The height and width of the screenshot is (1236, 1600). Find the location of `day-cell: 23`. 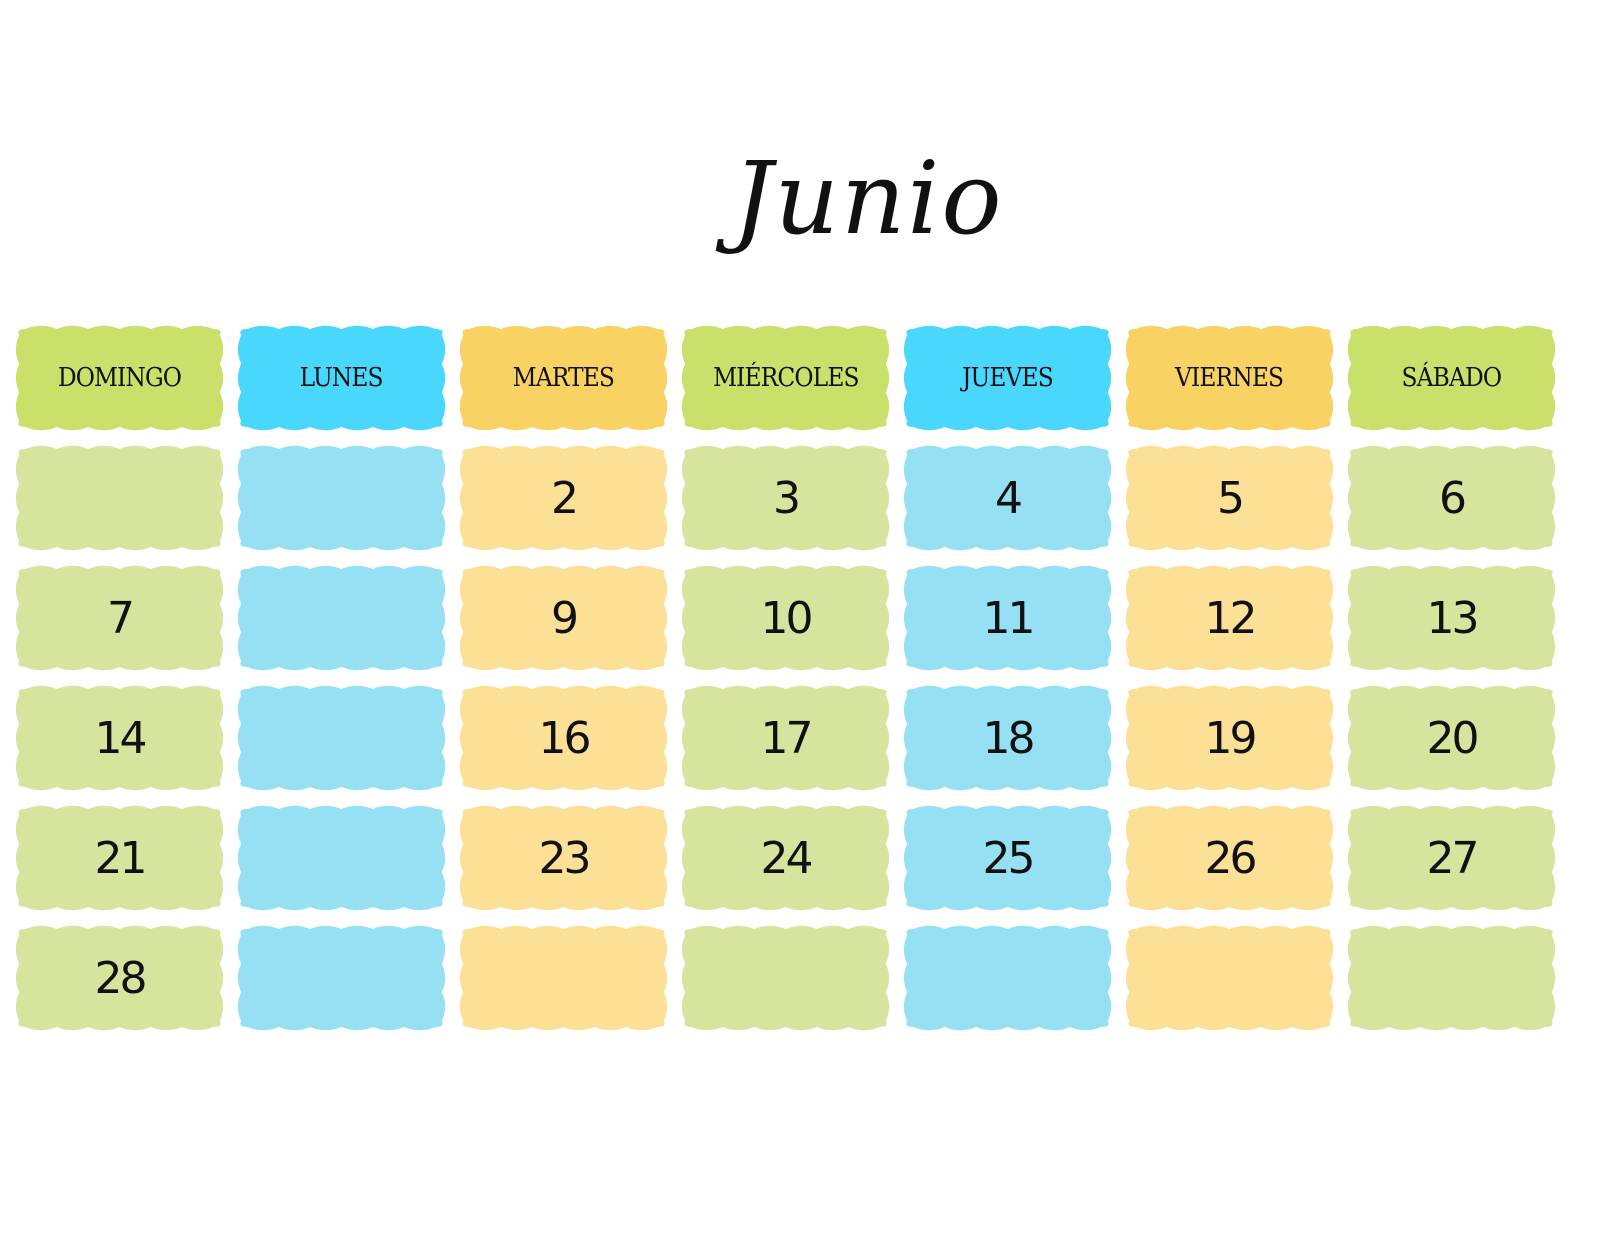

day-cell: 23 is located at coordinates (563, 858).